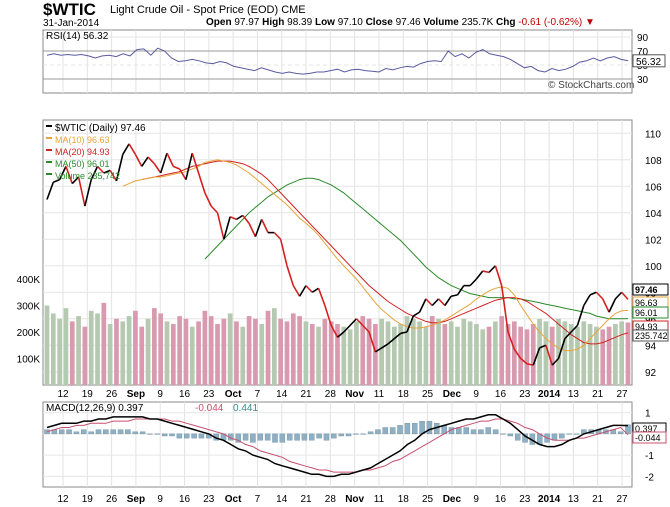 This screenshot has width=670, height=507. I want to click on x-tick-label: 19, so click(88, 499).